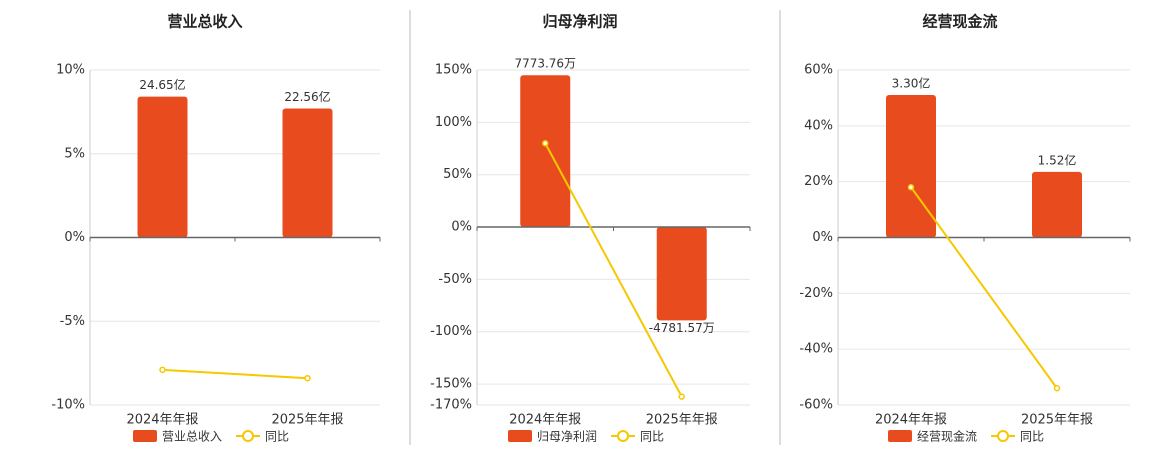 The width and height of the screenshot is (1160, 450). Describe the element at coordinates (204, 22) in the screenshot. I see `chart-title: 营业总收入` at that location.